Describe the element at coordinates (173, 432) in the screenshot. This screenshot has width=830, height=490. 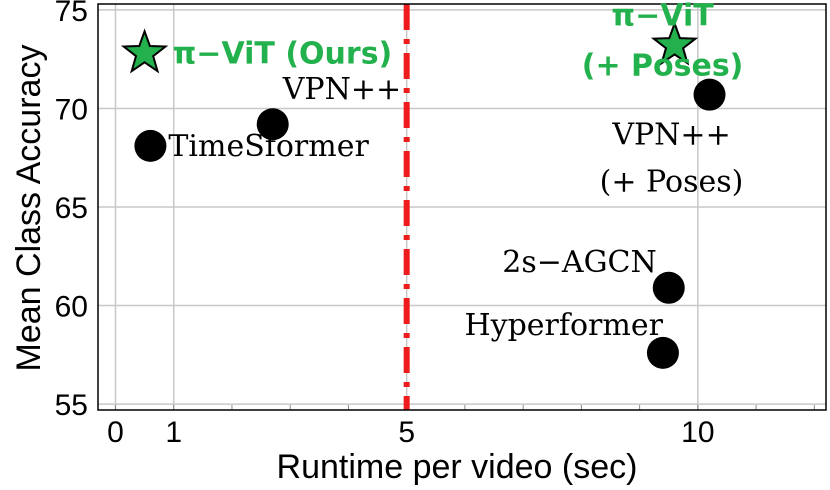
I see `x-tick-label: 1` at that location.